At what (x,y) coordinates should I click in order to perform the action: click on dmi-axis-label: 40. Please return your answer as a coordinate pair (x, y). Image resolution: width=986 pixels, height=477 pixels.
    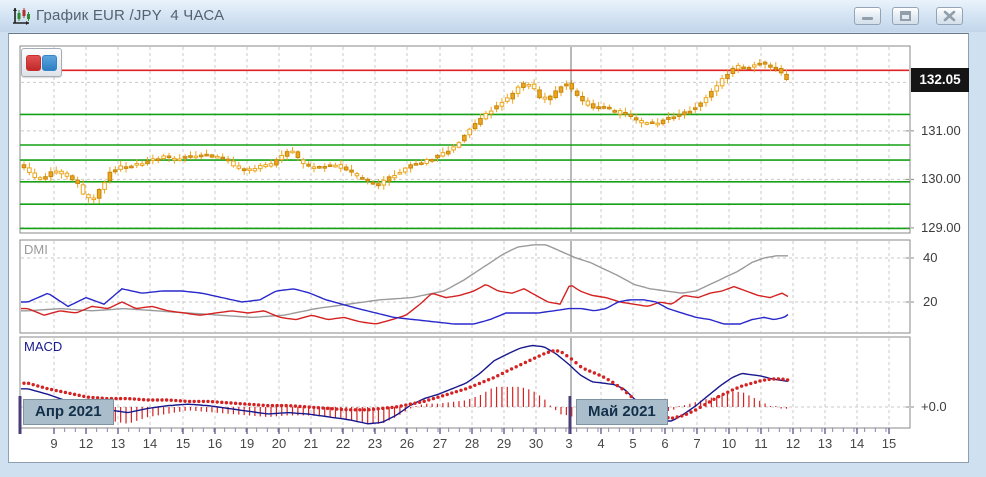
    Looking at the image, I should click on (930, 257).